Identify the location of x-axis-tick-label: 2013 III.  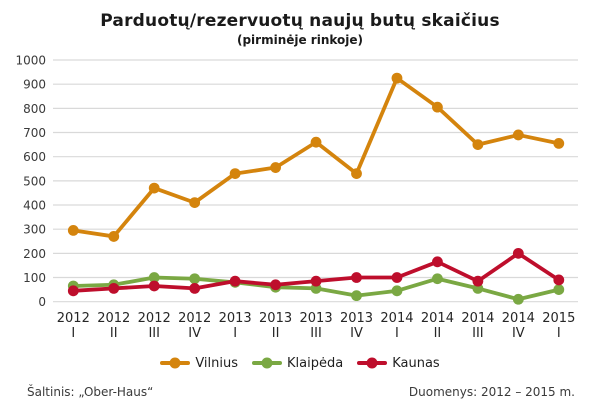
(316, 326).